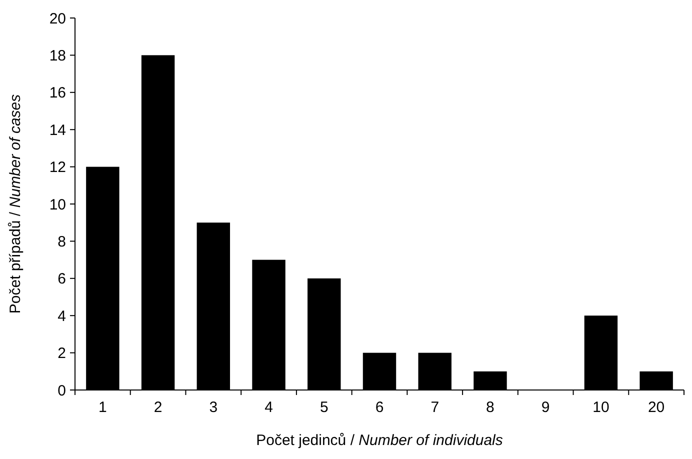 The image size is (692, 459). I want to click on x-axis-title: Počet jedinců / Number of individuals, so click(380, 440).